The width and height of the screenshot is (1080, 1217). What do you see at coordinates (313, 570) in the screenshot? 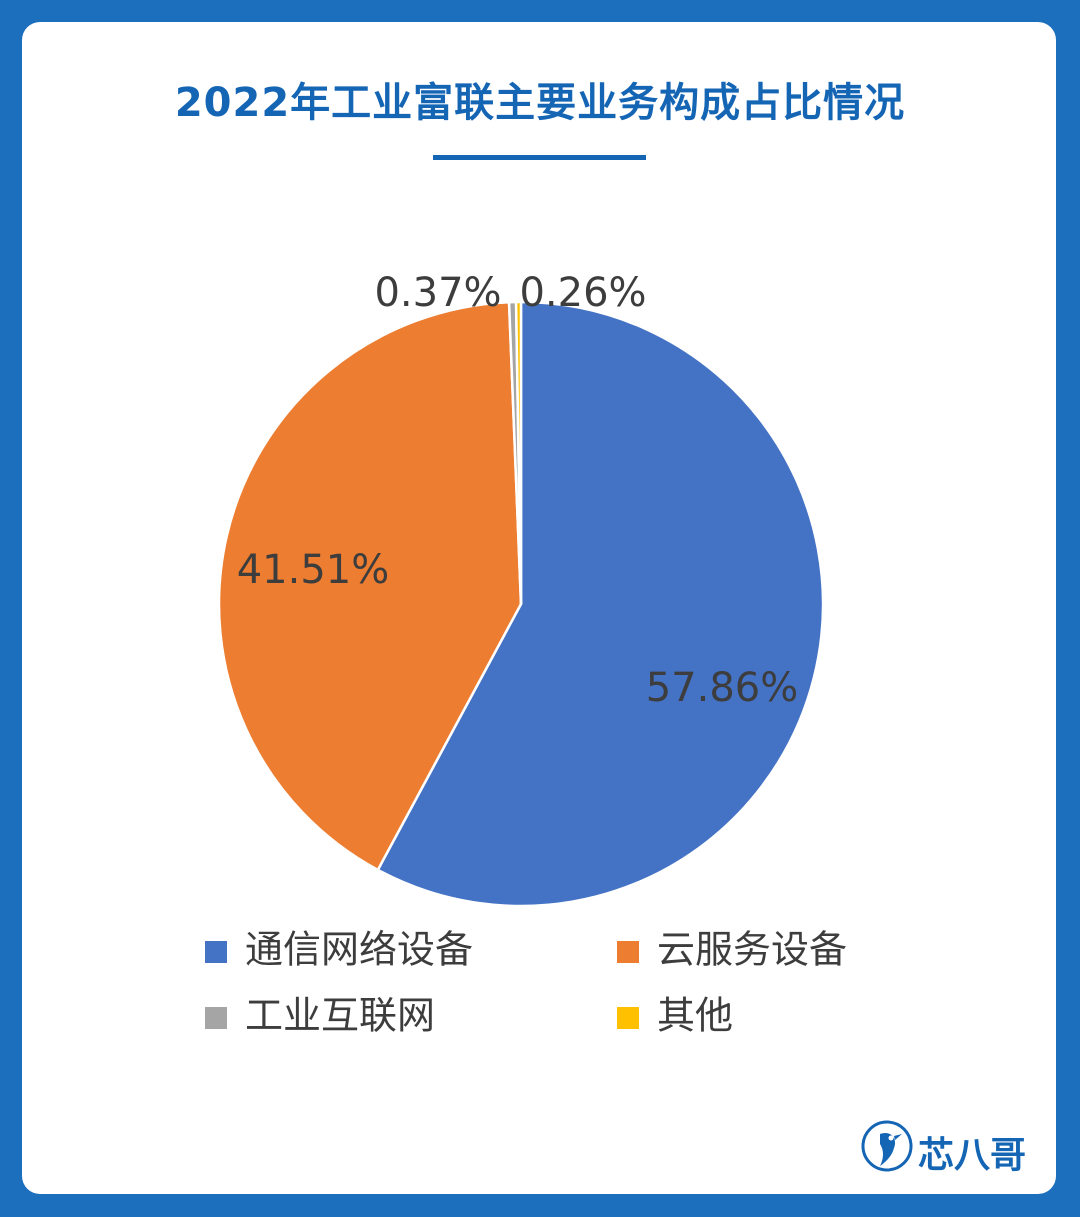
I see `data-label-2: 41.51%` at bounding box center [313, 570].